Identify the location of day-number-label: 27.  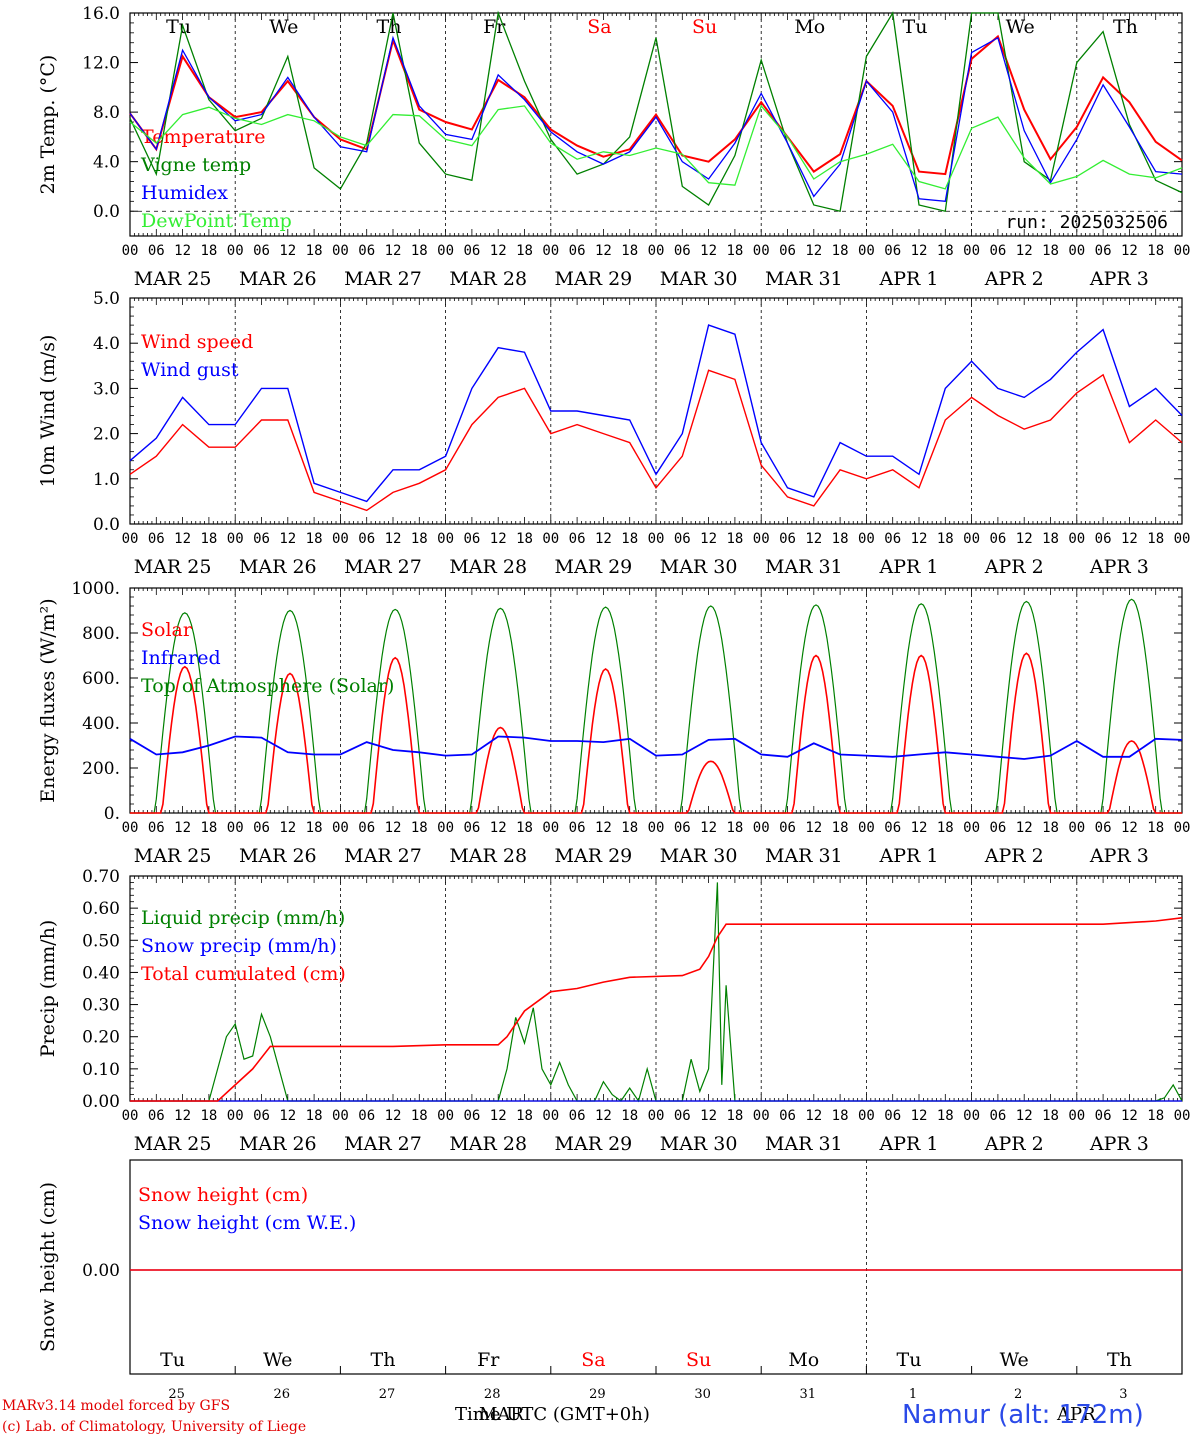
(387, 1394).